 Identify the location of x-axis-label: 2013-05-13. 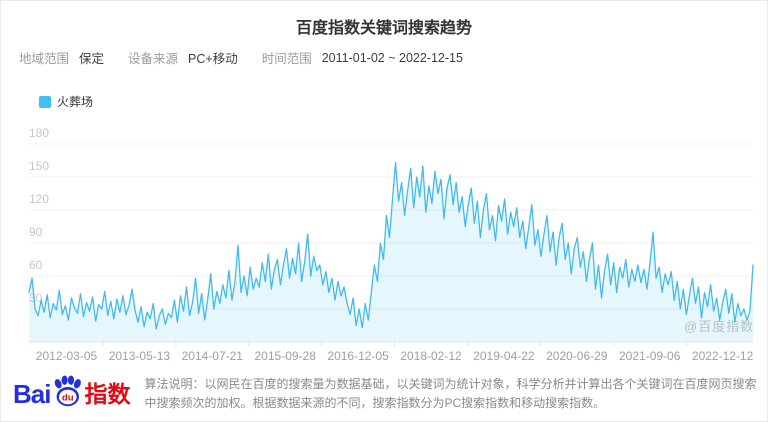
(140, 356).